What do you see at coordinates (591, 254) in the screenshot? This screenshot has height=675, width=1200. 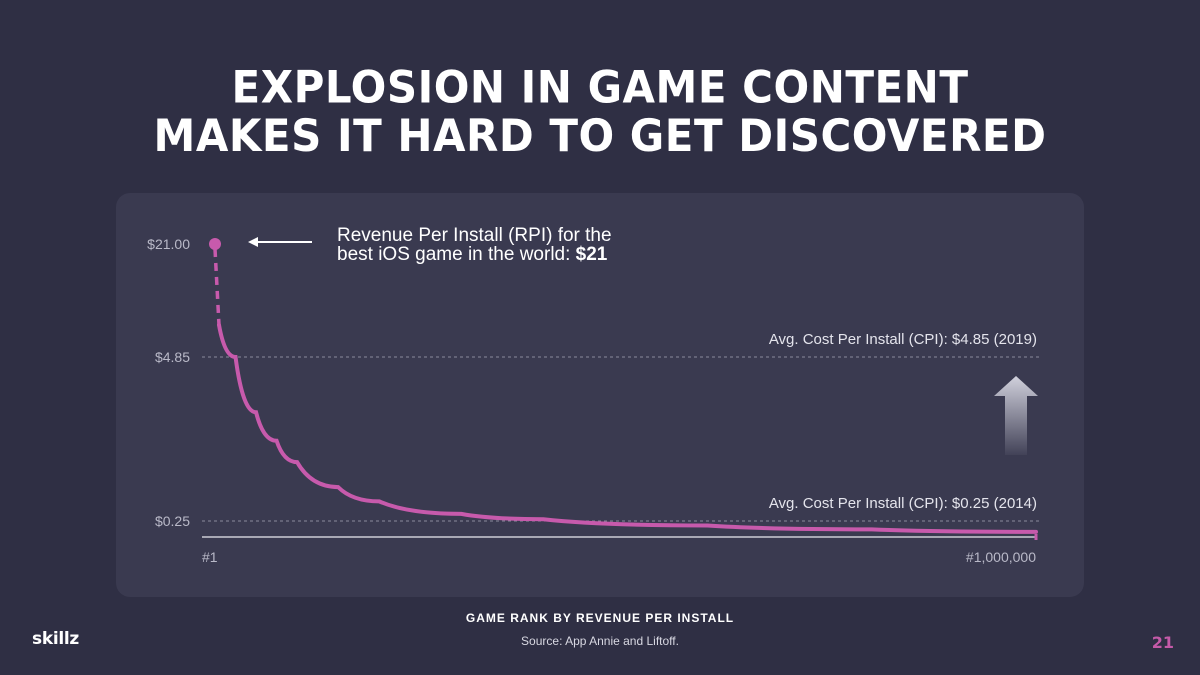 I see `callout-value: $21` at bounding box center [591, 254].